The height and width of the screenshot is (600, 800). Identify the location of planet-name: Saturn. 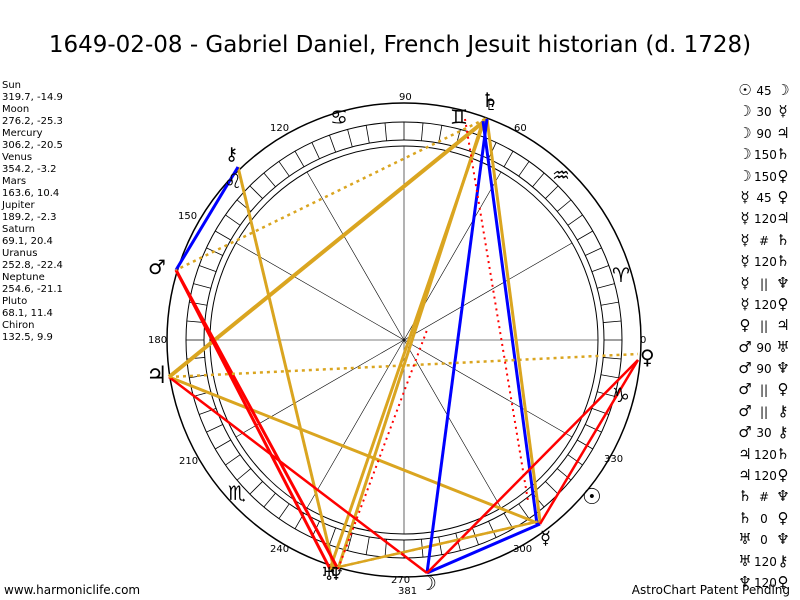
(19, 229).